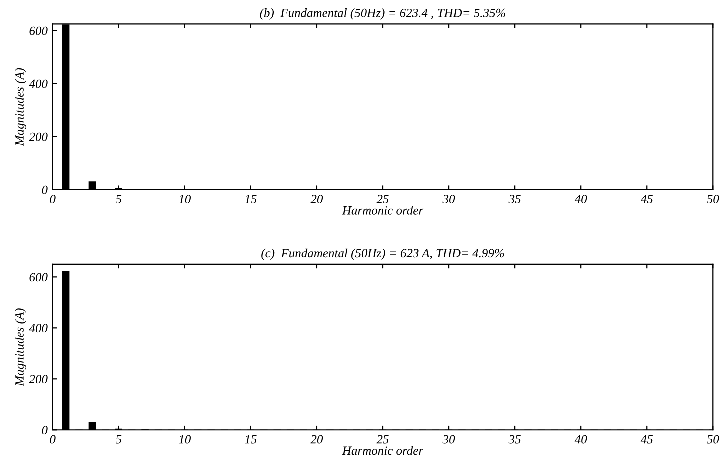 The image size is (724, 465). What do you see at coordinates (383, 254) in the screenshot?
I see `chart-title: (c) Fundamental (50Hz) = 623 A, THD= 4.99%` at bounding box center [383, 254].